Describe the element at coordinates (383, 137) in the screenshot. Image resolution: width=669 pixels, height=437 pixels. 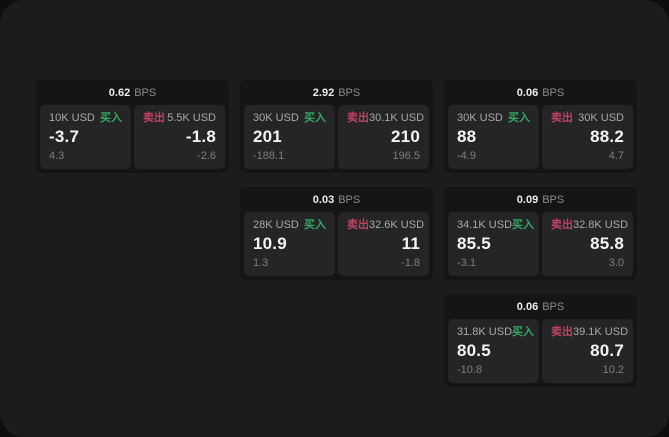
I see `sell-panel: 卖出 30.1K USD 210 196.5` at that location.